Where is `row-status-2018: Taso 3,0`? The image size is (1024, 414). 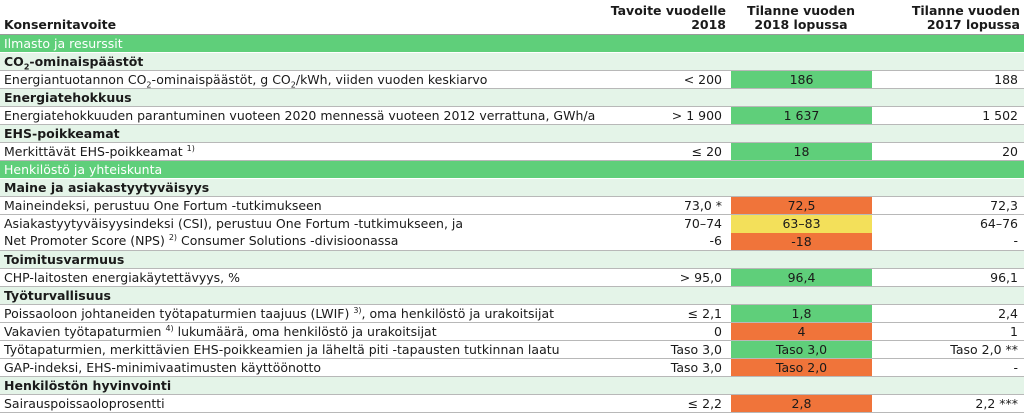 row-status-2018: Taso 3,0 is located at coordinates (801, 349).